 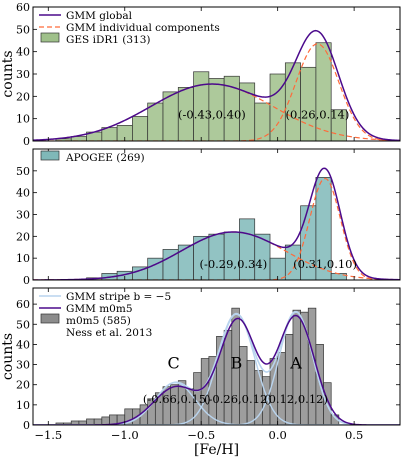 I want to click on legend: APOGEE (269), so click(x=92, y=157).